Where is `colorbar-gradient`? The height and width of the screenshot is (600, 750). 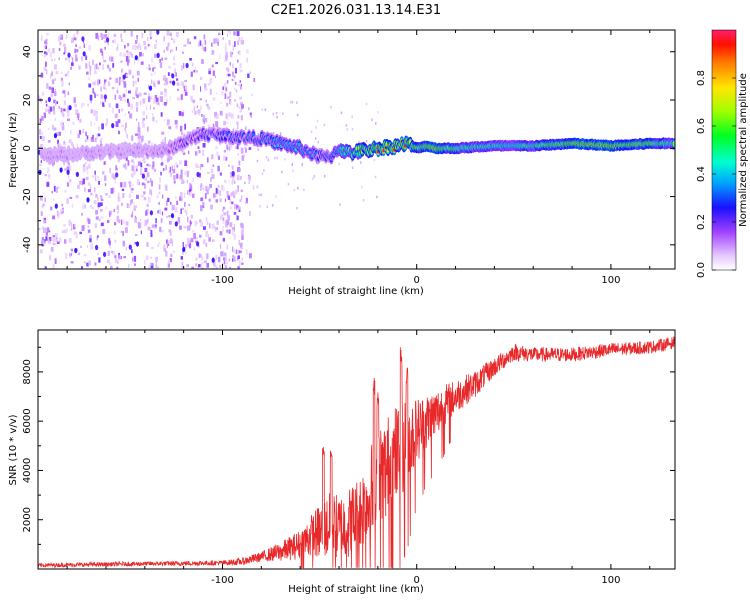
colorbar-gradient is located at coordinates (724, 150).